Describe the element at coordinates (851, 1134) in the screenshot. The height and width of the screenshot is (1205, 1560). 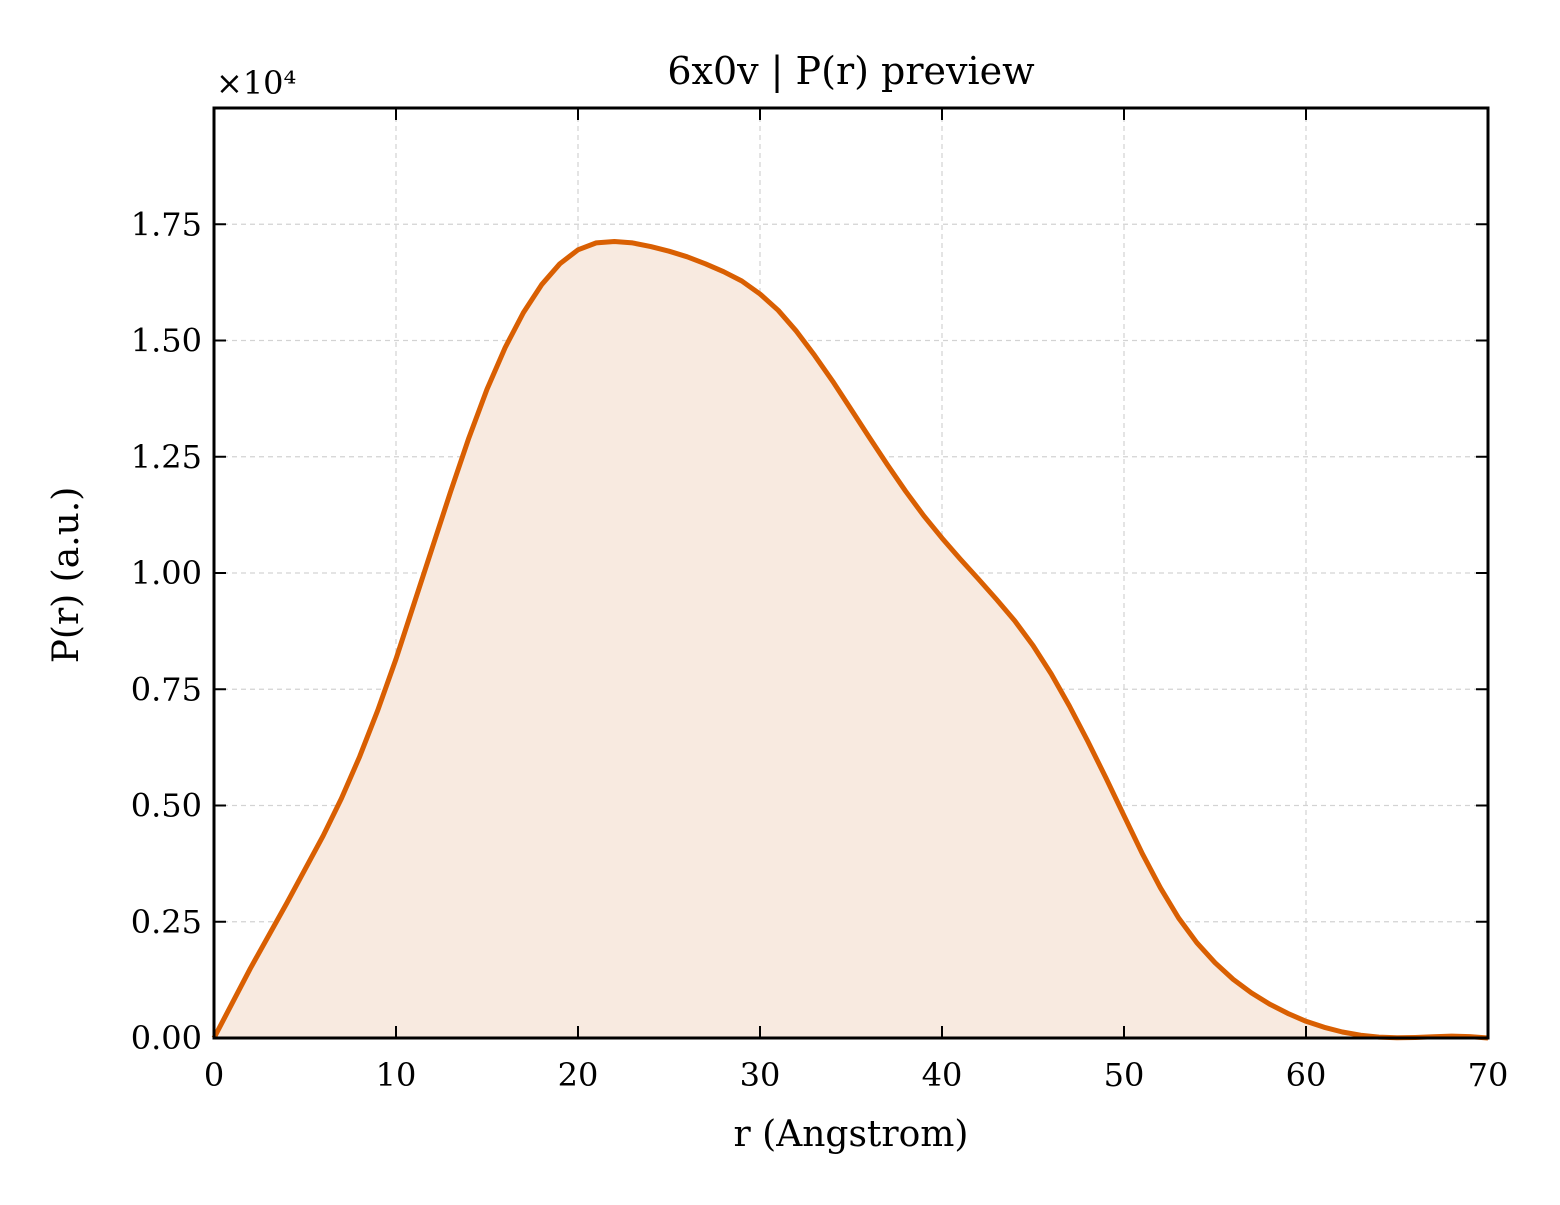
I see `x-axis-label: r (Angstrom)` at that location.